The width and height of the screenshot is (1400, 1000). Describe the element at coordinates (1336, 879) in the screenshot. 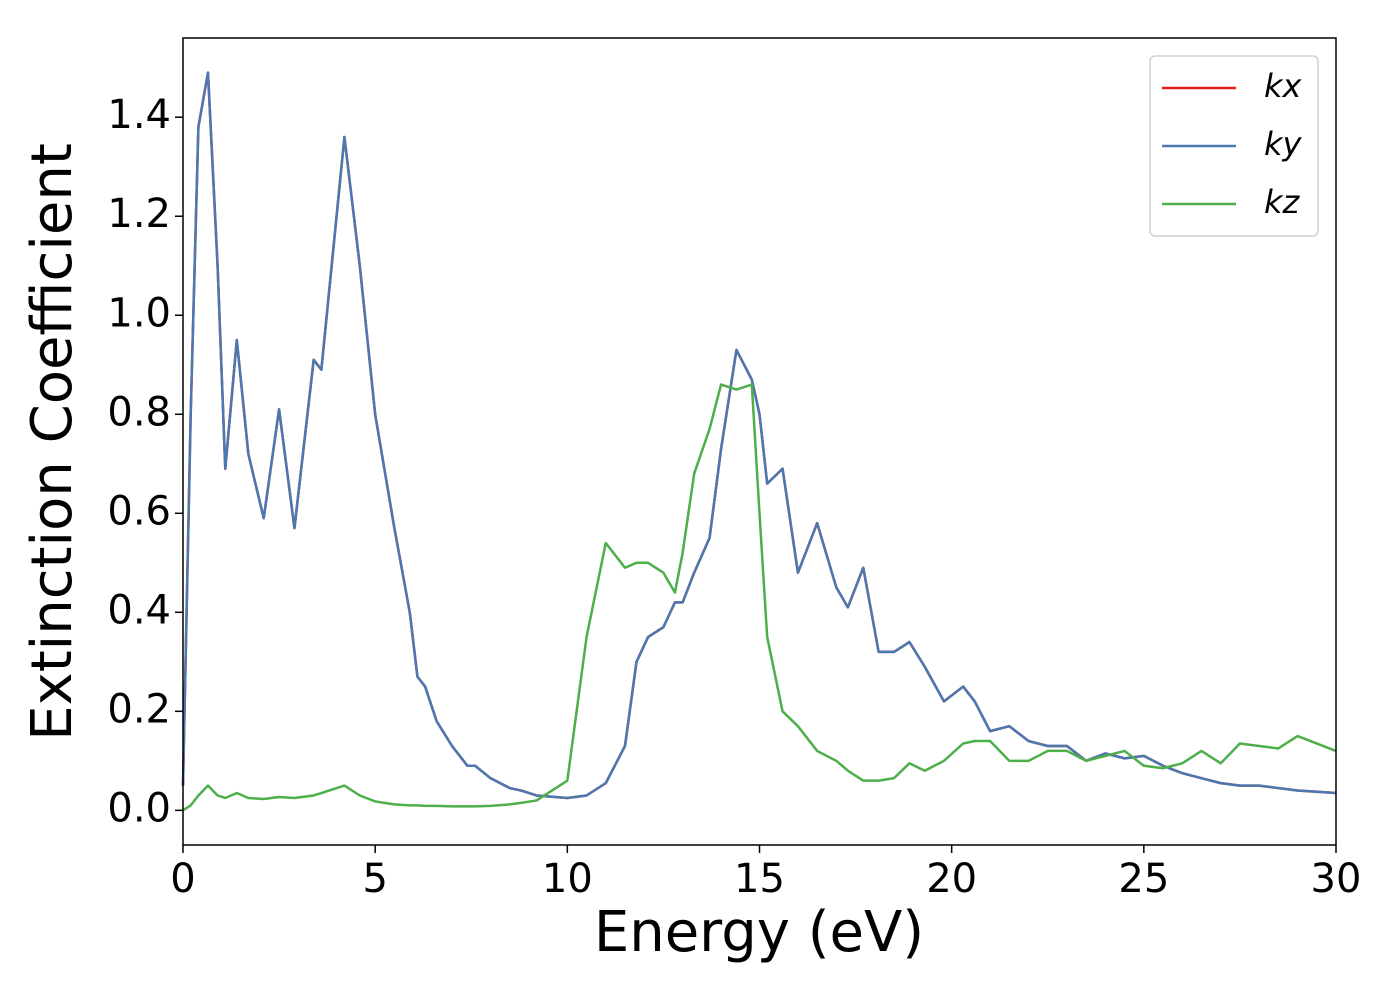

I see `x-tick-label: 30` at that location.